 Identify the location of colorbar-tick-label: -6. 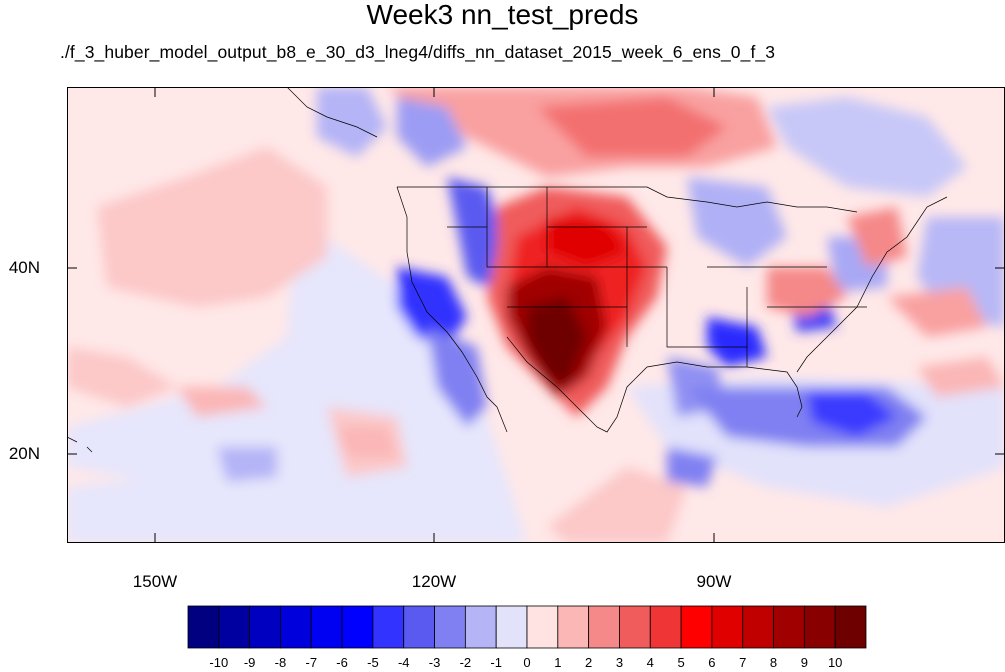
(342, 662).